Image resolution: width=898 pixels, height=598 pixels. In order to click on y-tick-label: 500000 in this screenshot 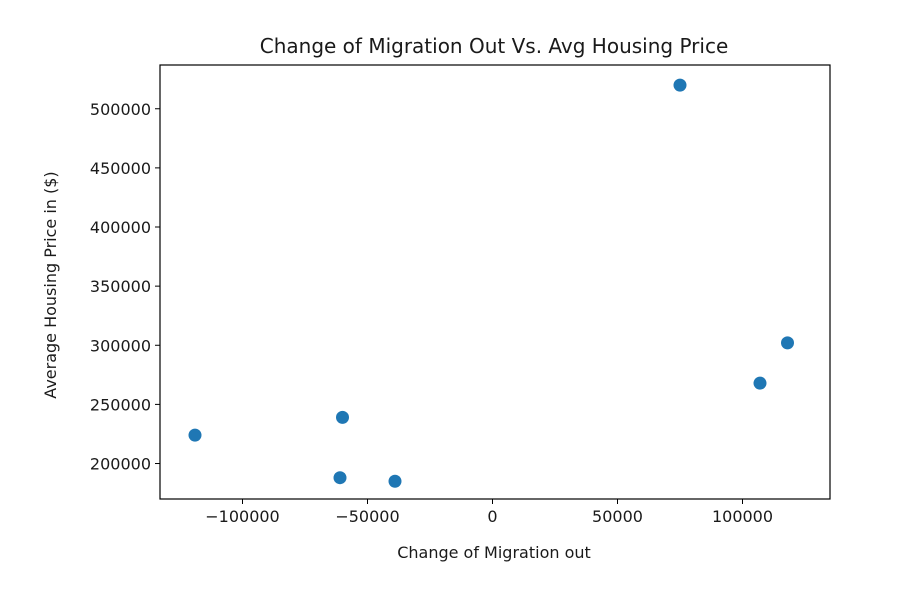, I will do `click(120, 109)`.